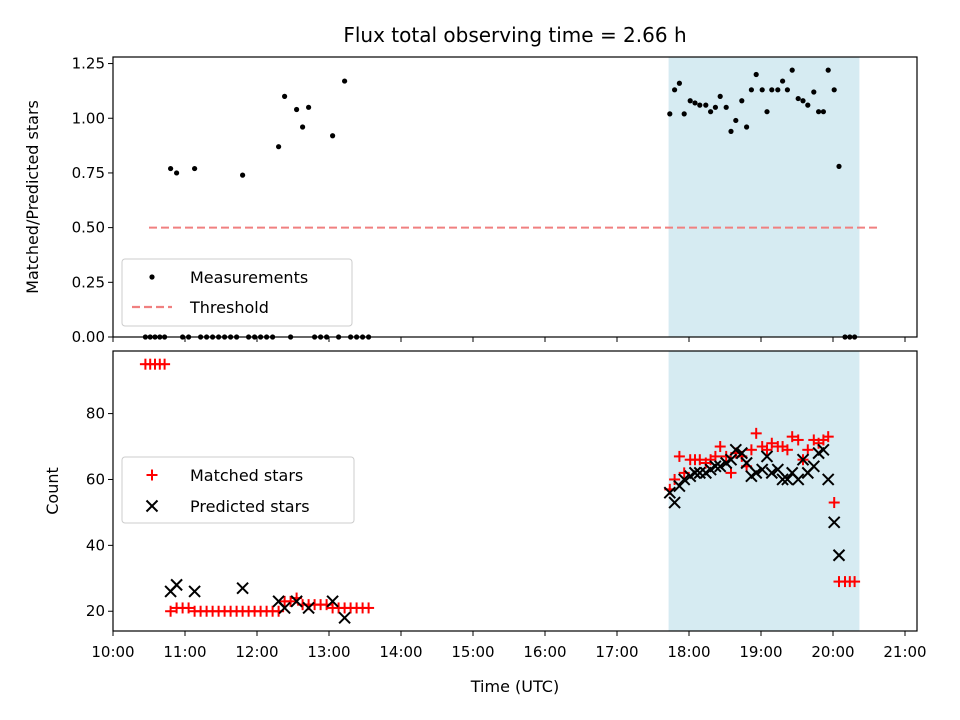 This screenshot has width=960, height=720. Describe the element at coordinates (250, 506) in the screenshot. I see `legend-predicted-label: Predicted stars` at that location.